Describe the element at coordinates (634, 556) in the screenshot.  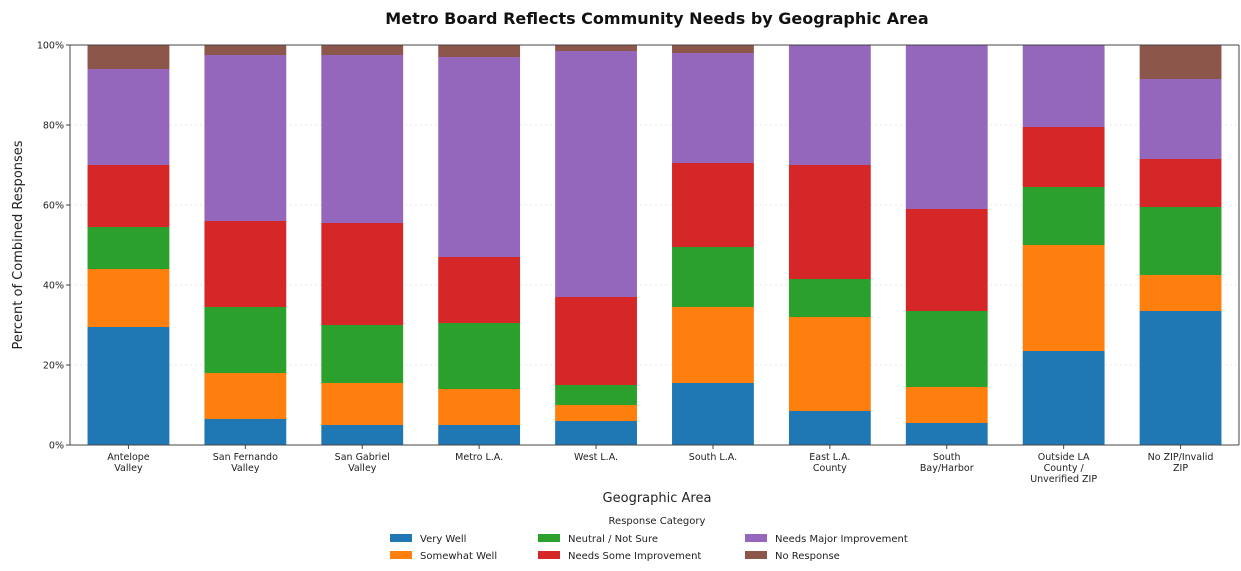
I see `legend-label: Needs Some Improvement` at that location.